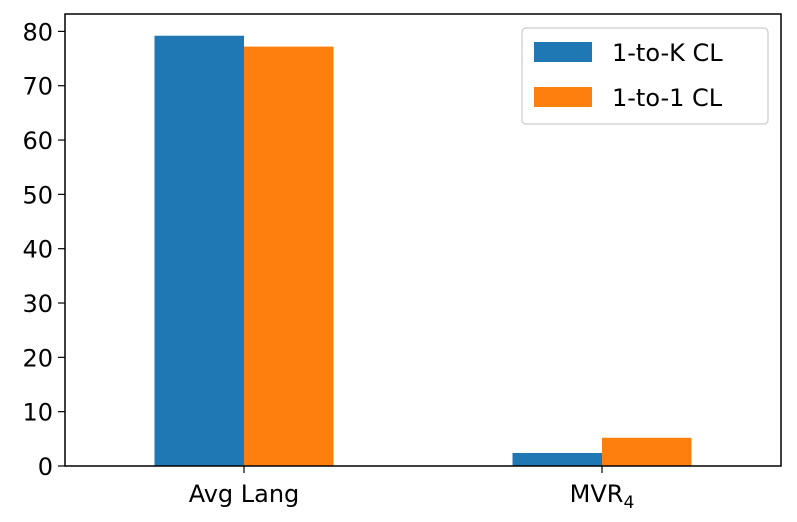 The image size is (797, 522). Describe the element at coordinates (37, 358) in the screenshot. I see `y-tick-label: 20` at that location.